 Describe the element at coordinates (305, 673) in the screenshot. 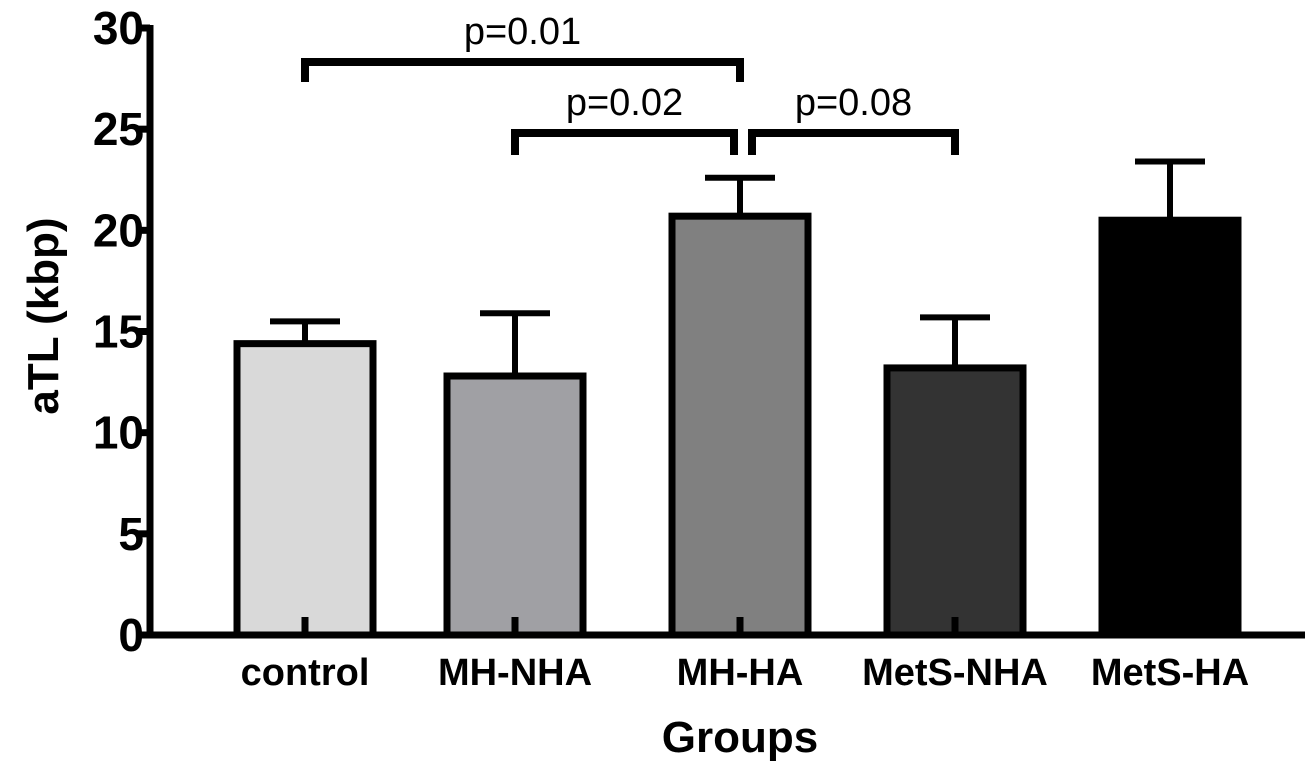

I see `category-label: control` at that location.